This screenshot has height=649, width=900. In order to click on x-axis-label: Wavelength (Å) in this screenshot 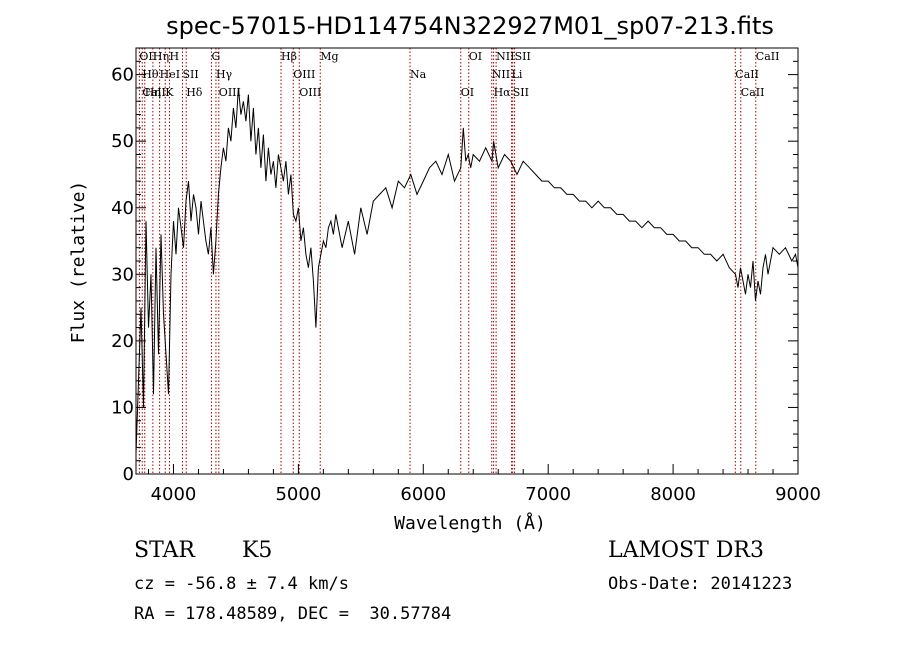, I will do `click(470, 523)`.